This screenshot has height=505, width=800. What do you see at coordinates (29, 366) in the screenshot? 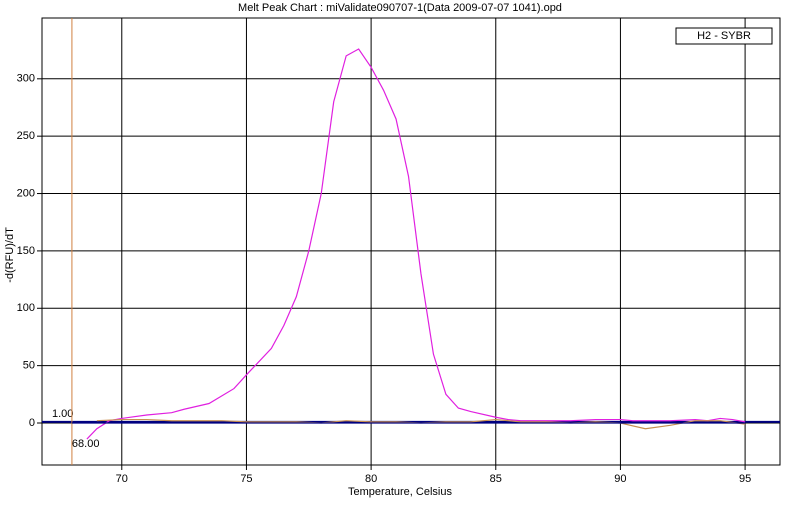
I see `y-tick-label: 50` at bounding box center [29, 366].